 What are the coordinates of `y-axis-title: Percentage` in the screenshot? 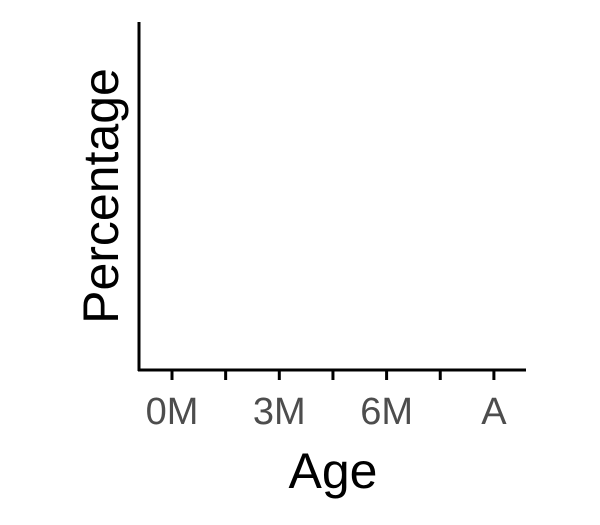 It's located at (101, 196).